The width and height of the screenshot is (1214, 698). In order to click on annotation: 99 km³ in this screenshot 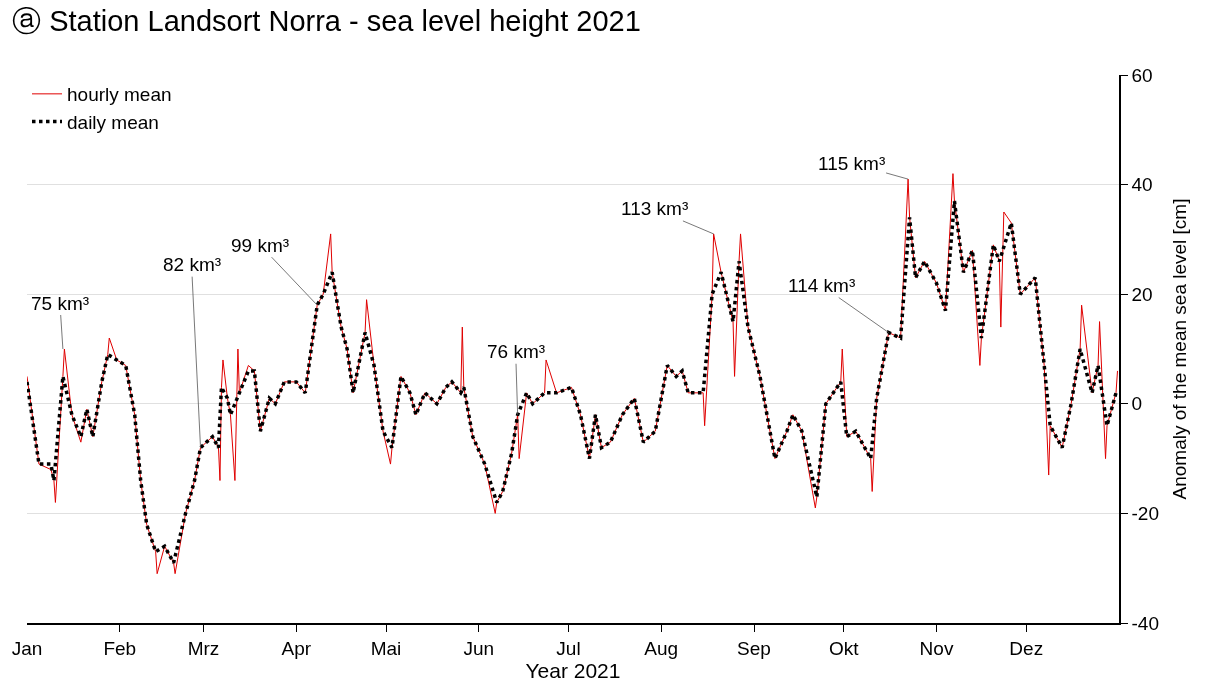, I will do `click(260, 245)`.